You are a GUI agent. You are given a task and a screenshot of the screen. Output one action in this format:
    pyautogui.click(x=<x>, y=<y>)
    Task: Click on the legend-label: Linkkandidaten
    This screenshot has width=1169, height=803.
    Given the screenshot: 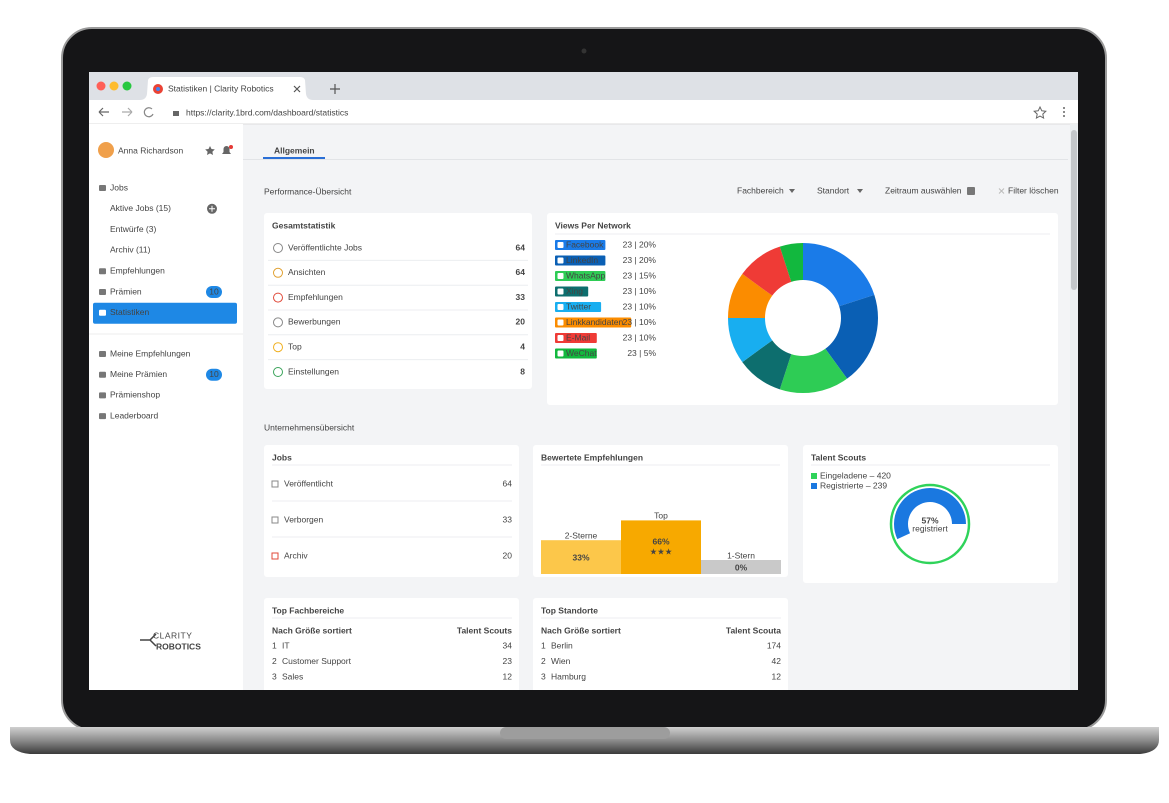 What is the action you would take?
    pyautogui.click(x=594, y=322)
    